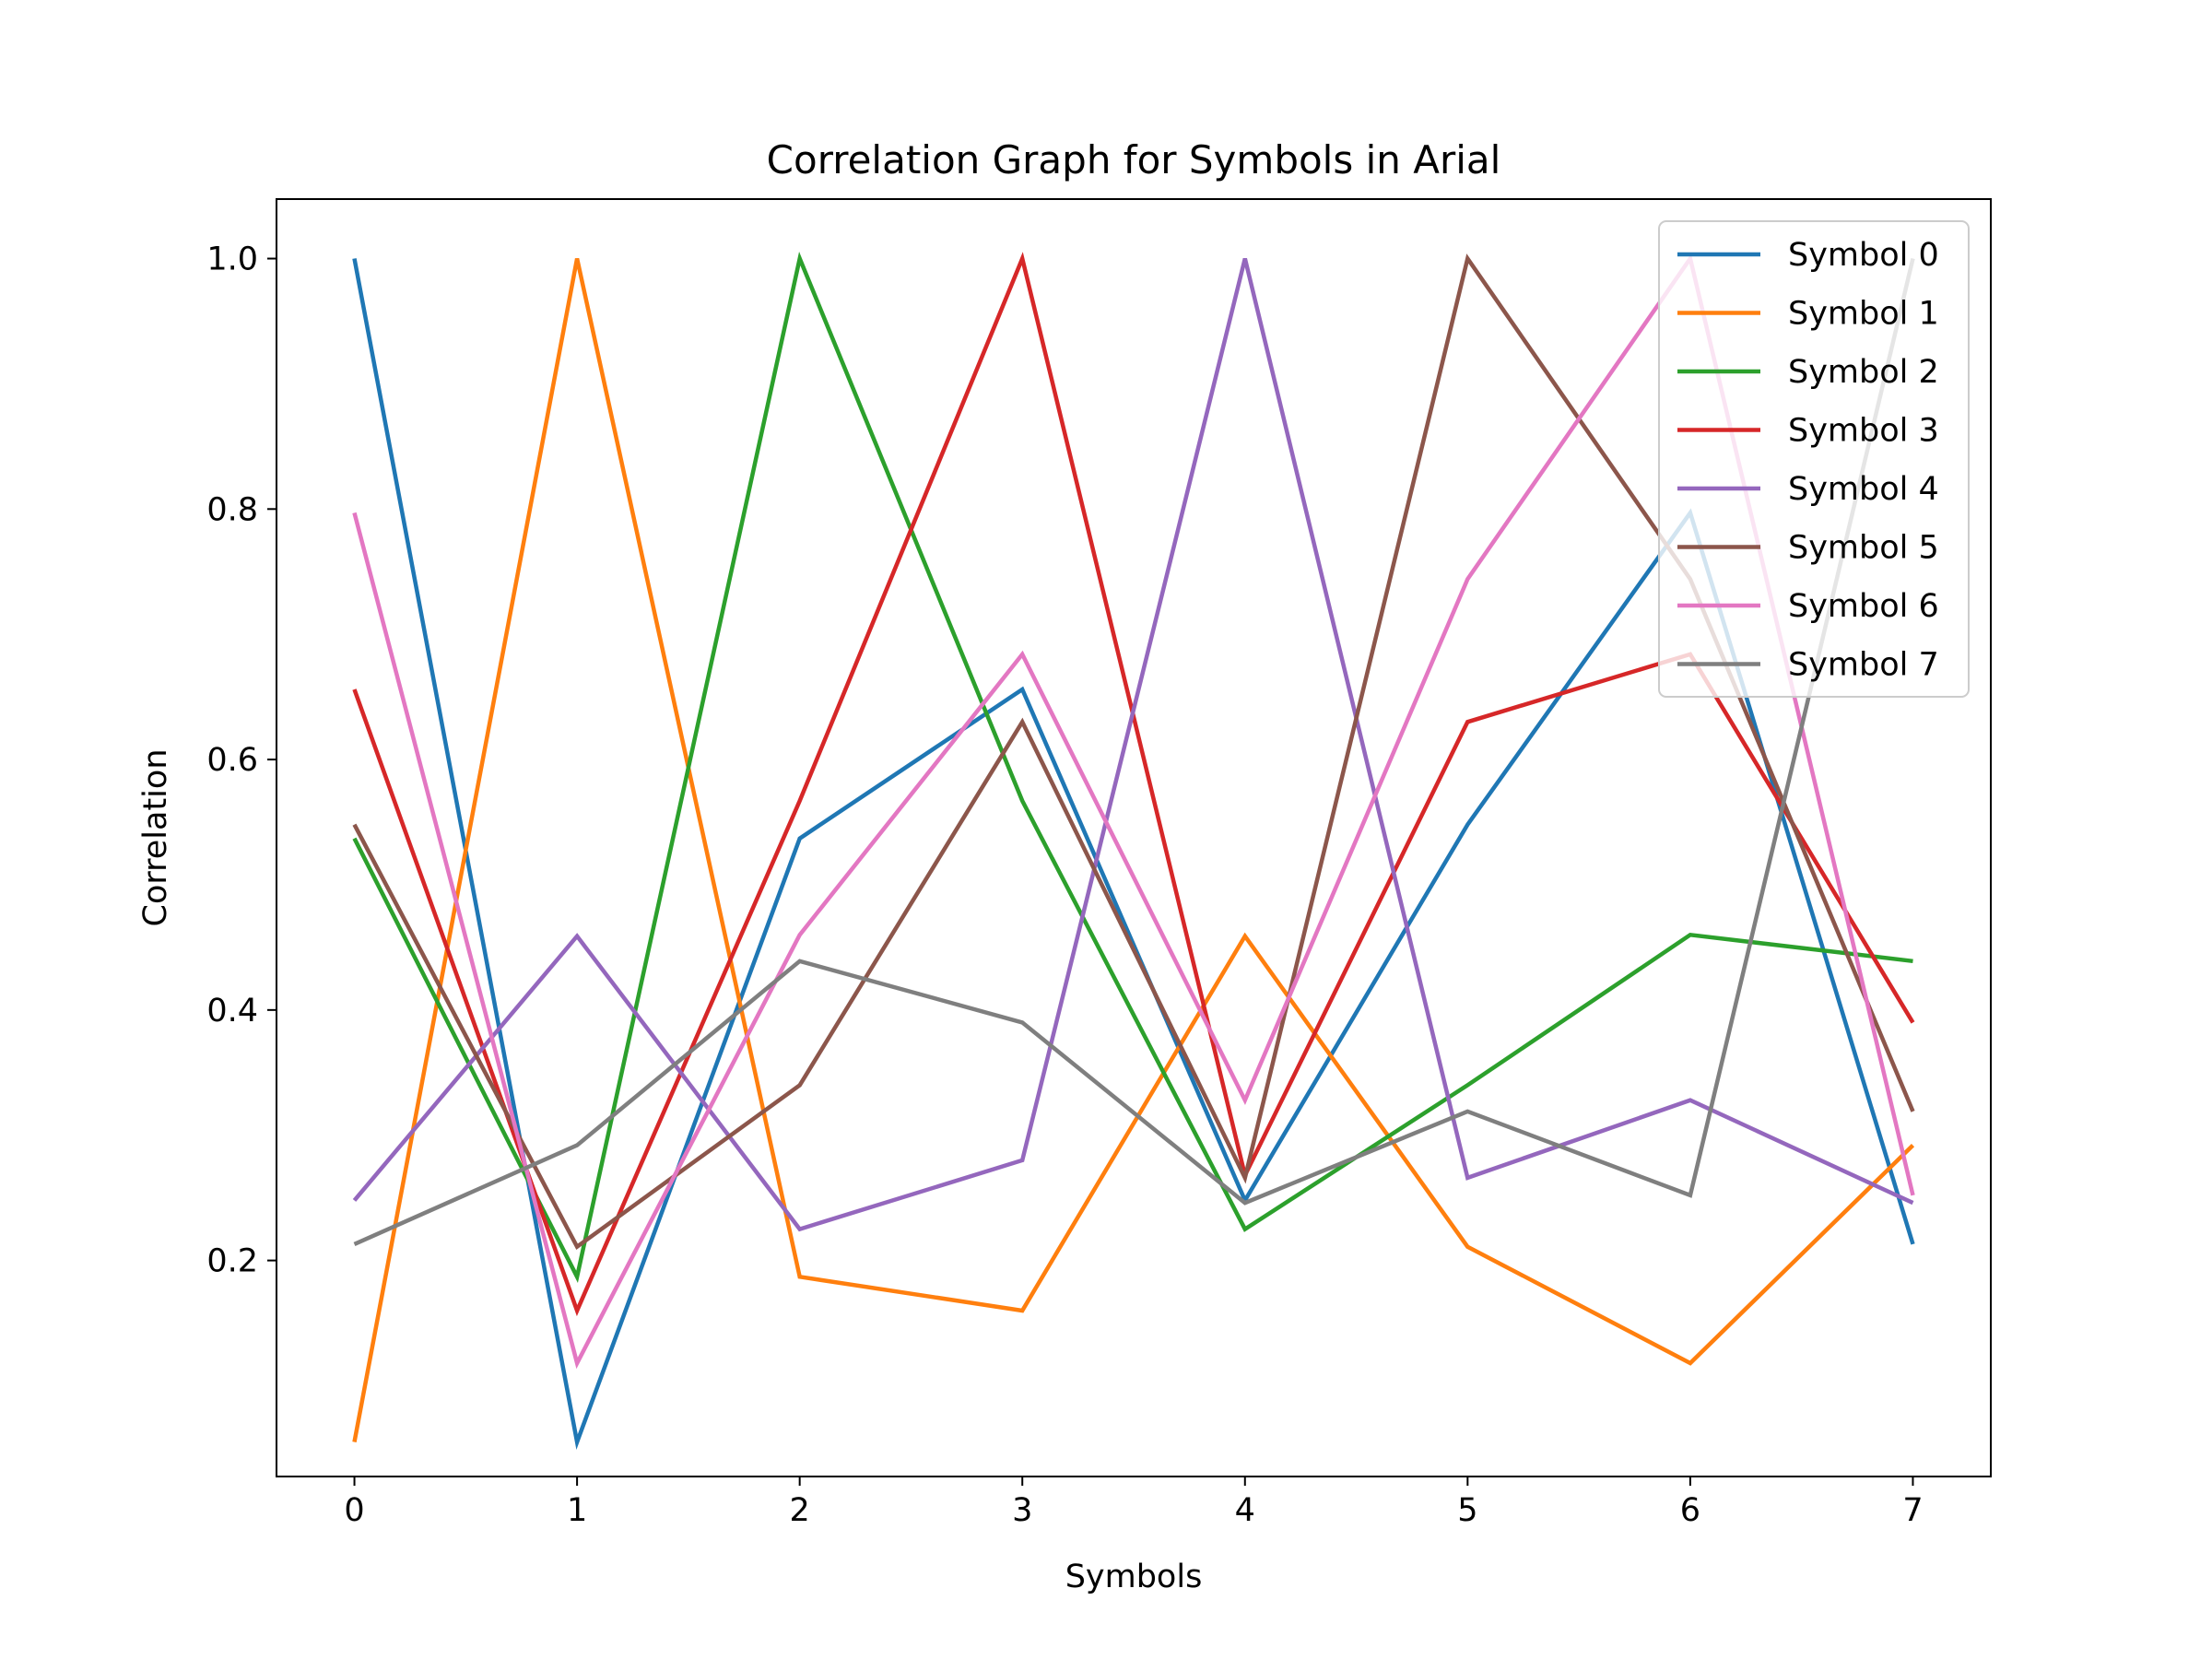 This screenshot has width=2212, height=1659. Describe the element at coordinates (1863, 665) in the screenshot. I see `legend-label-symbol-7: Symbol 7` at that location.